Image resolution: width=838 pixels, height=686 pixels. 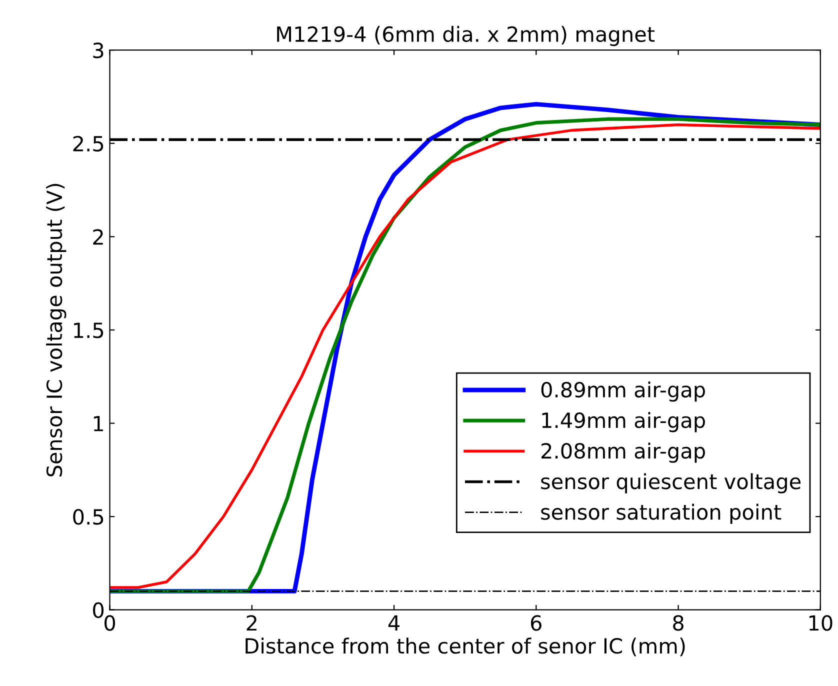 What do you see at coordinates (536, 623) in the screenshot?
I see `x-tick-label: 6` at bounding box center [536, 623].